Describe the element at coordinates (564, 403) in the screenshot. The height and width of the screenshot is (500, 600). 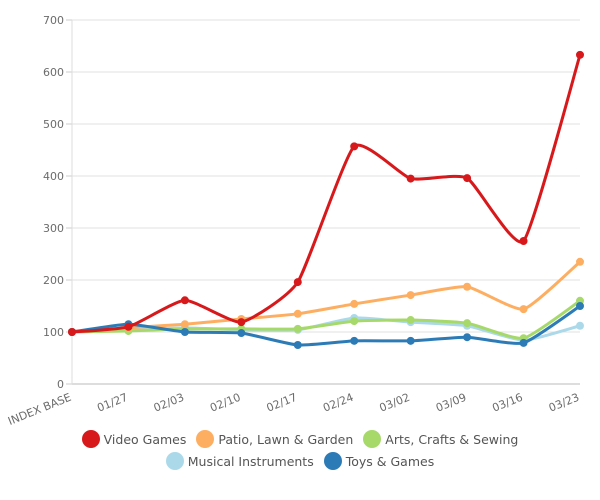
I see `x-tick-label: 03/23` at that location.